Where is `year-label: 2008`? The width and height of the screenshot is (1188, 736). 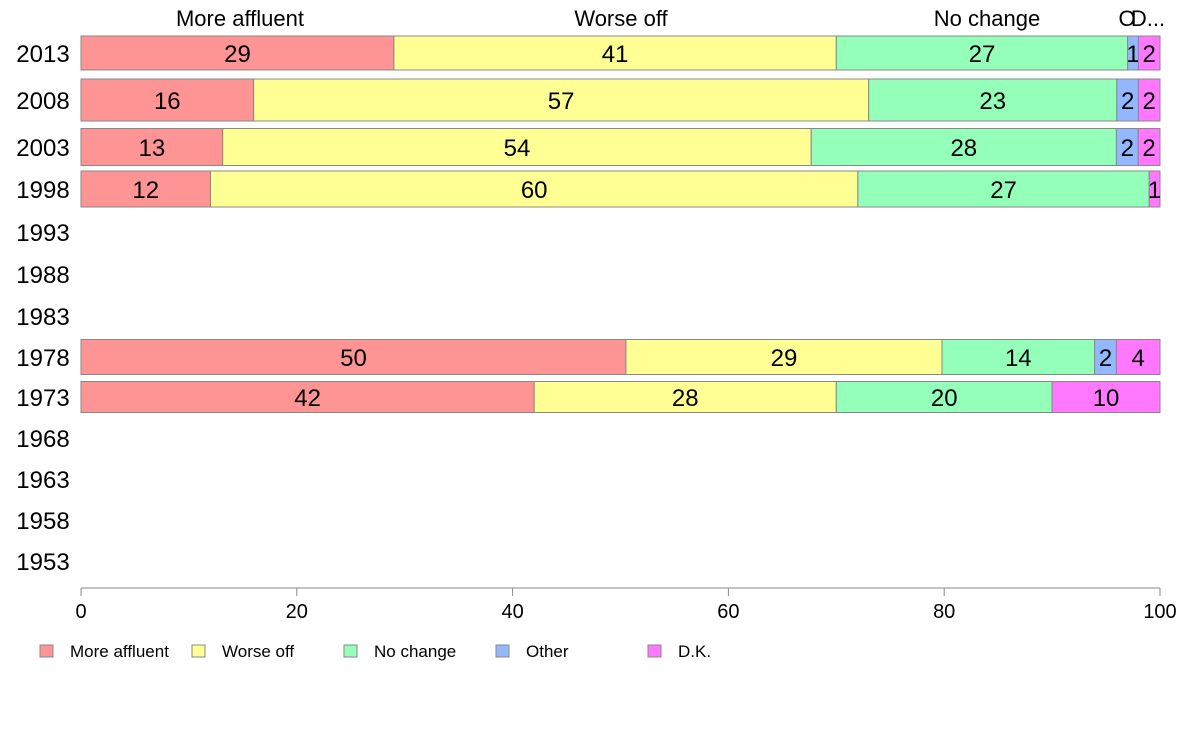 year-label: 2008 is located at coordinates (42, 101).